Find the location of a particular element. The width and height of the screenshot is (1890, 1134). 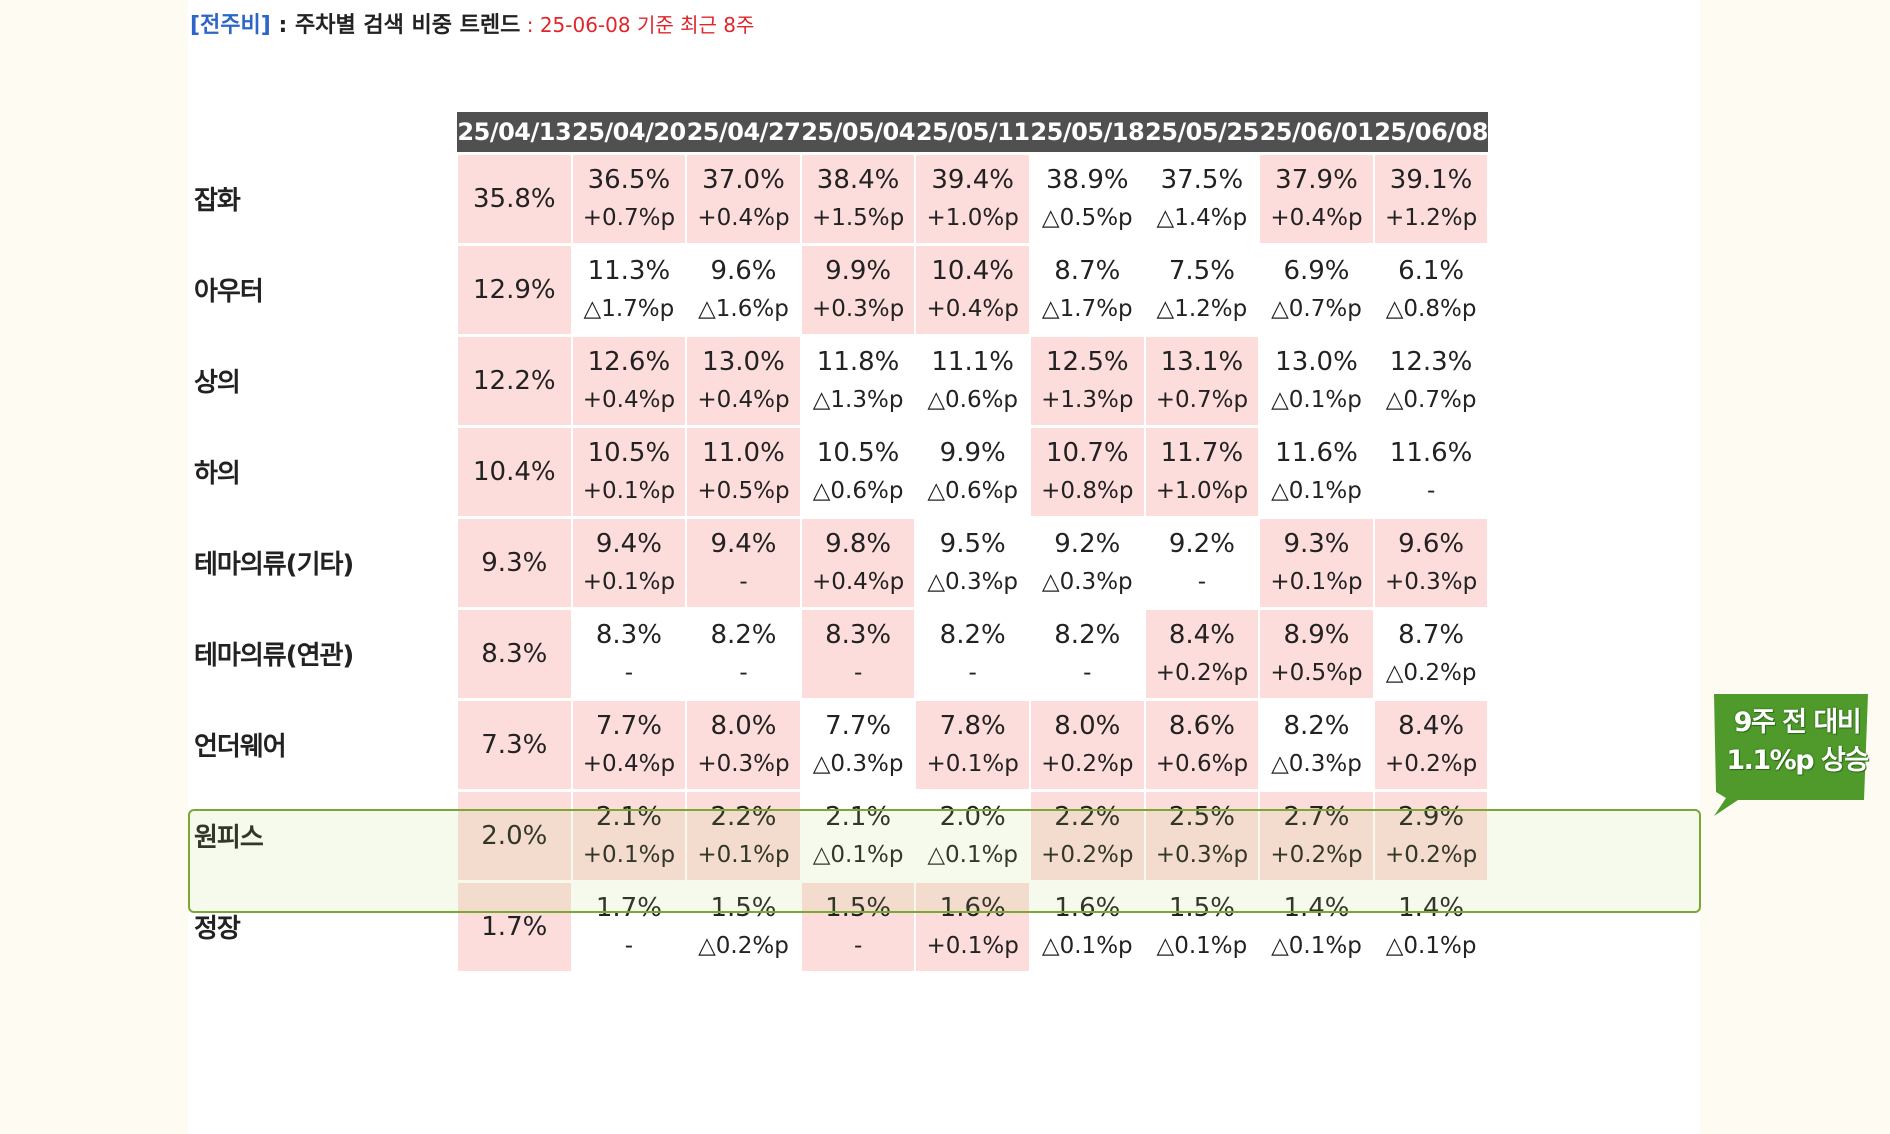

table-cell: 8.4% +0.2%p is located at coordinates (1431, 745).